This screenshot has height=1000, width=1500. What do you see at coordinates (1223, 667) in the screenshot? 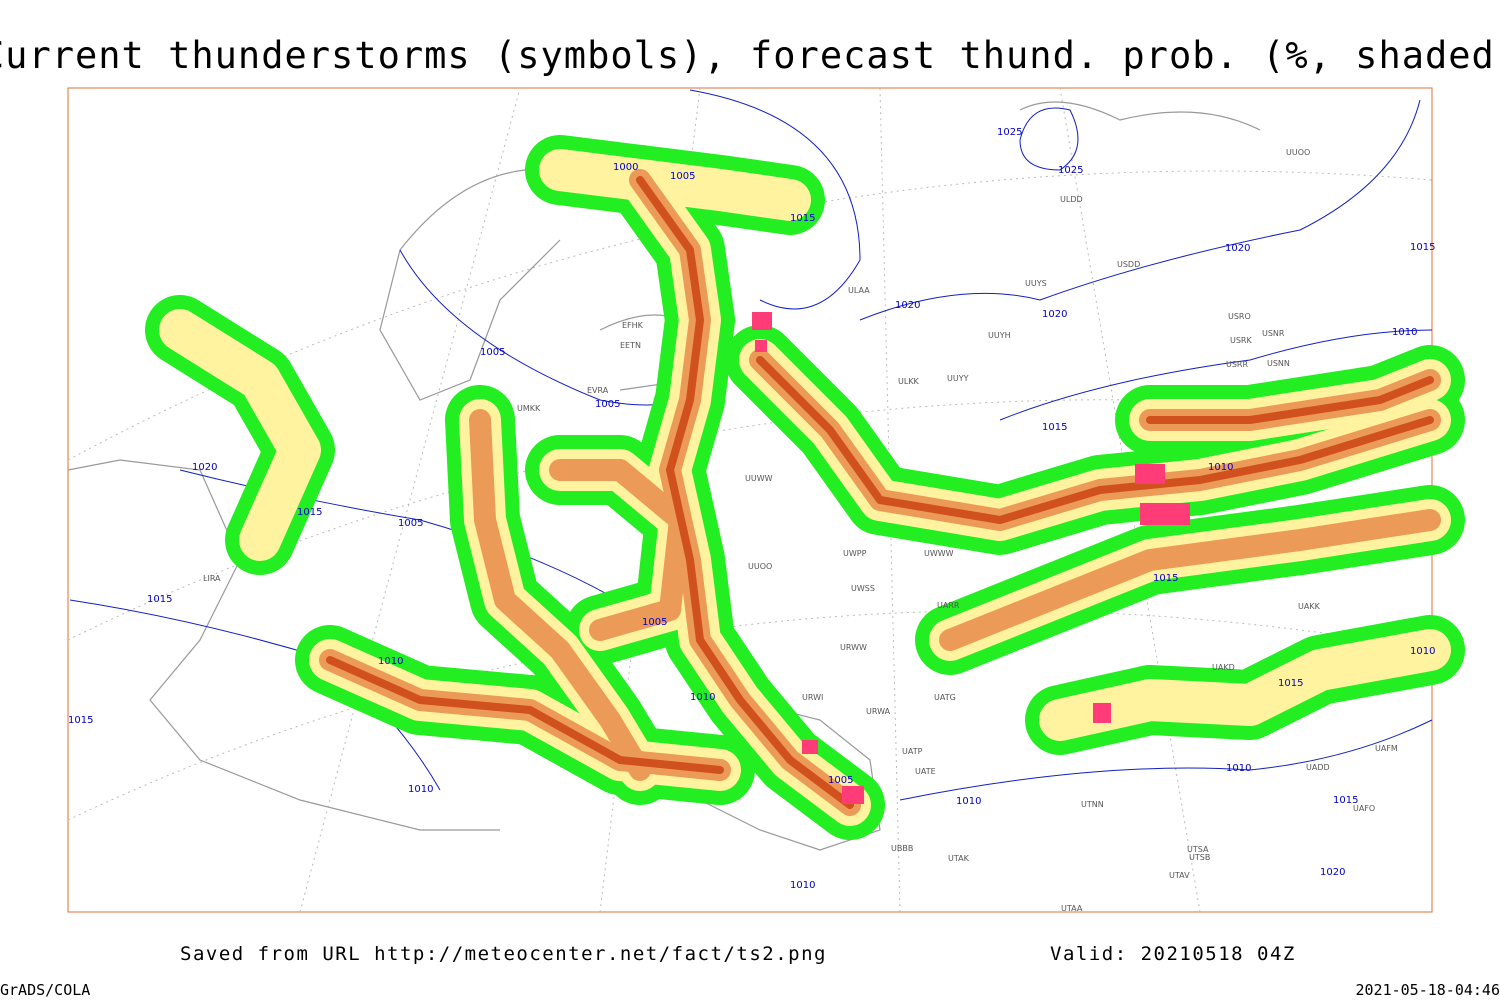
I see `station-label: UAKD` at bounding box center [1223, 667].